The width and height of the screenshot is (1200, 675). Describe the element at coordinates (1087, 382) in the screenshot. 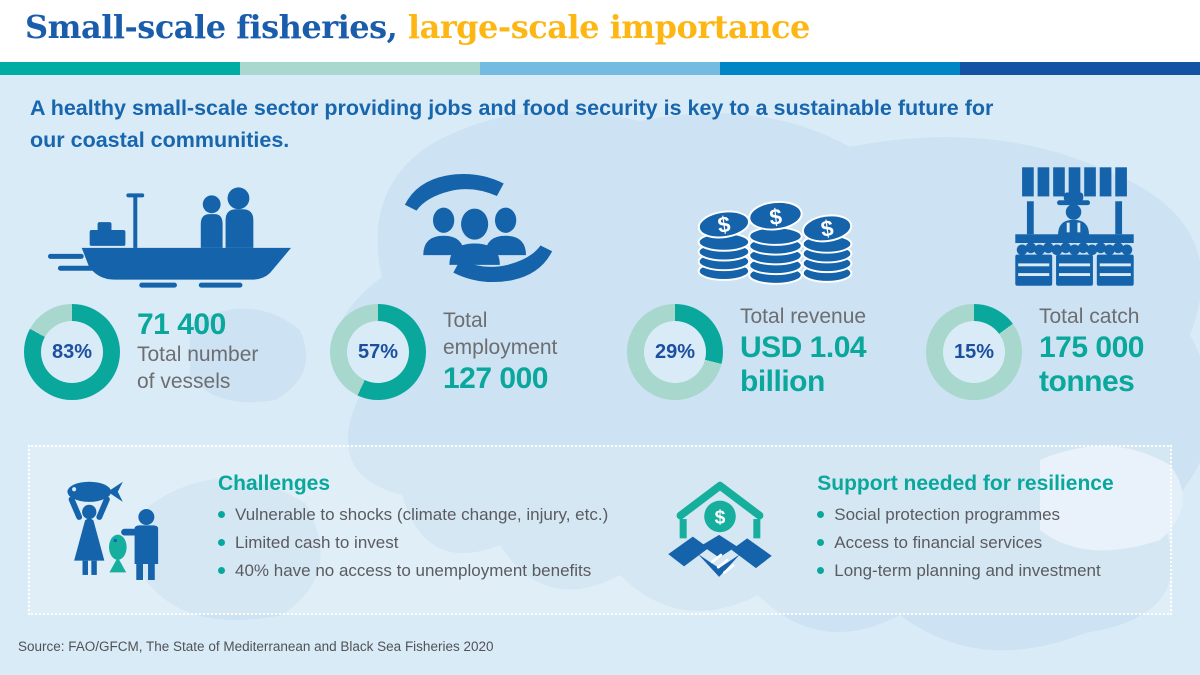

I see `stat-value: tonnes` at that location.